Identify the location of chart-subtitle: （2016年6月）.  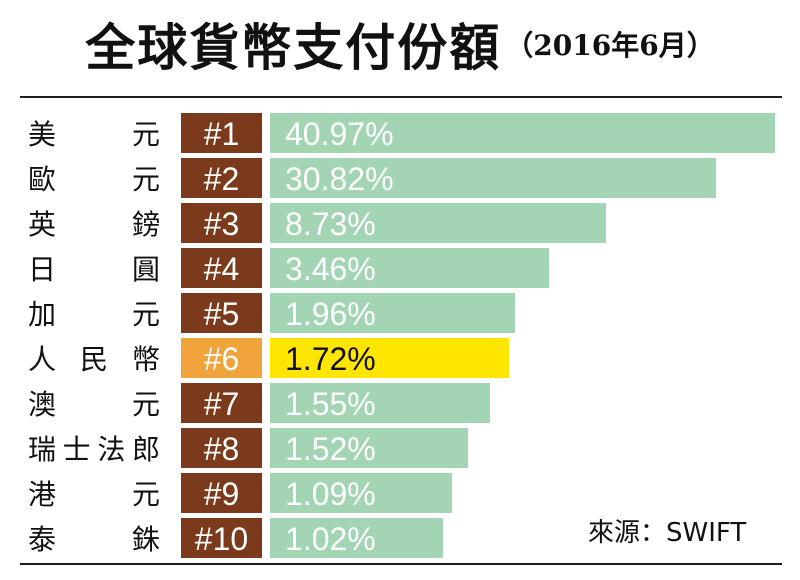
(610, 45).